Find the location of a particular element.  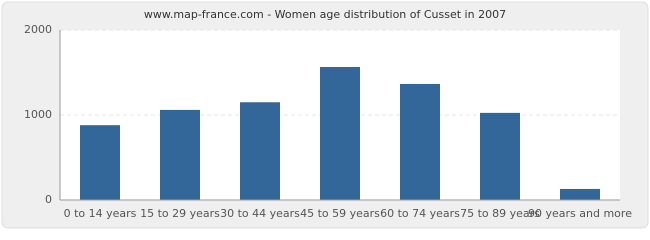

x-tick-label: 75 to 89 years is located at coordinates (500, 213).